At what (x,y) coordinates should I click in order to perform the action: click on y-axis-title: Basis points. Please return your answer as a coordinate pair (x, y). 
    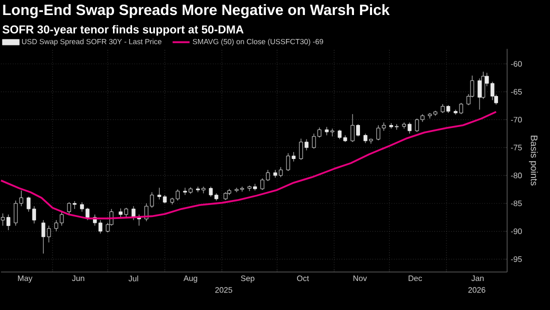
    Looking at the image, I should click on (533, 161).